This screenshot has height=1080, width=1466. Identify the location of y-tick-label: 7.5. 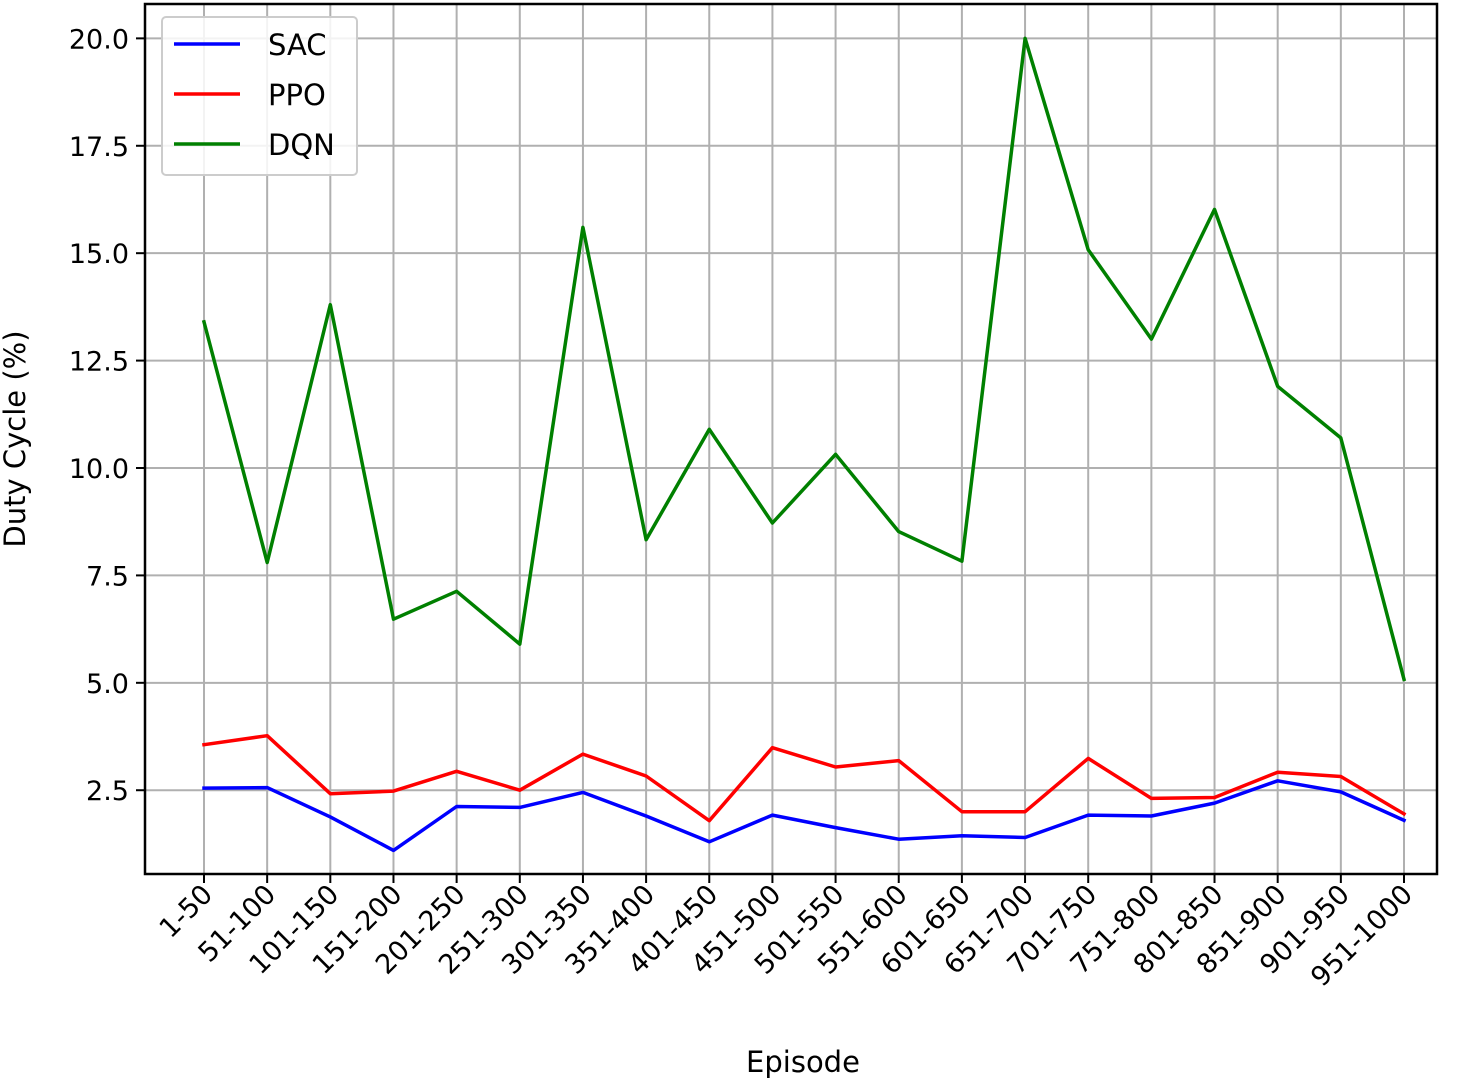
(107, 576).